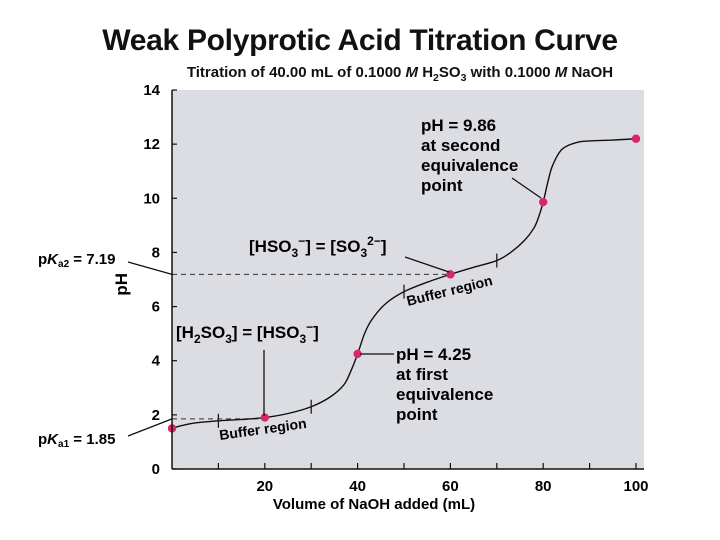 The height and width of the screenshot is (540, 720). I want to click on x-tick-label: 80, so click(543, 486).